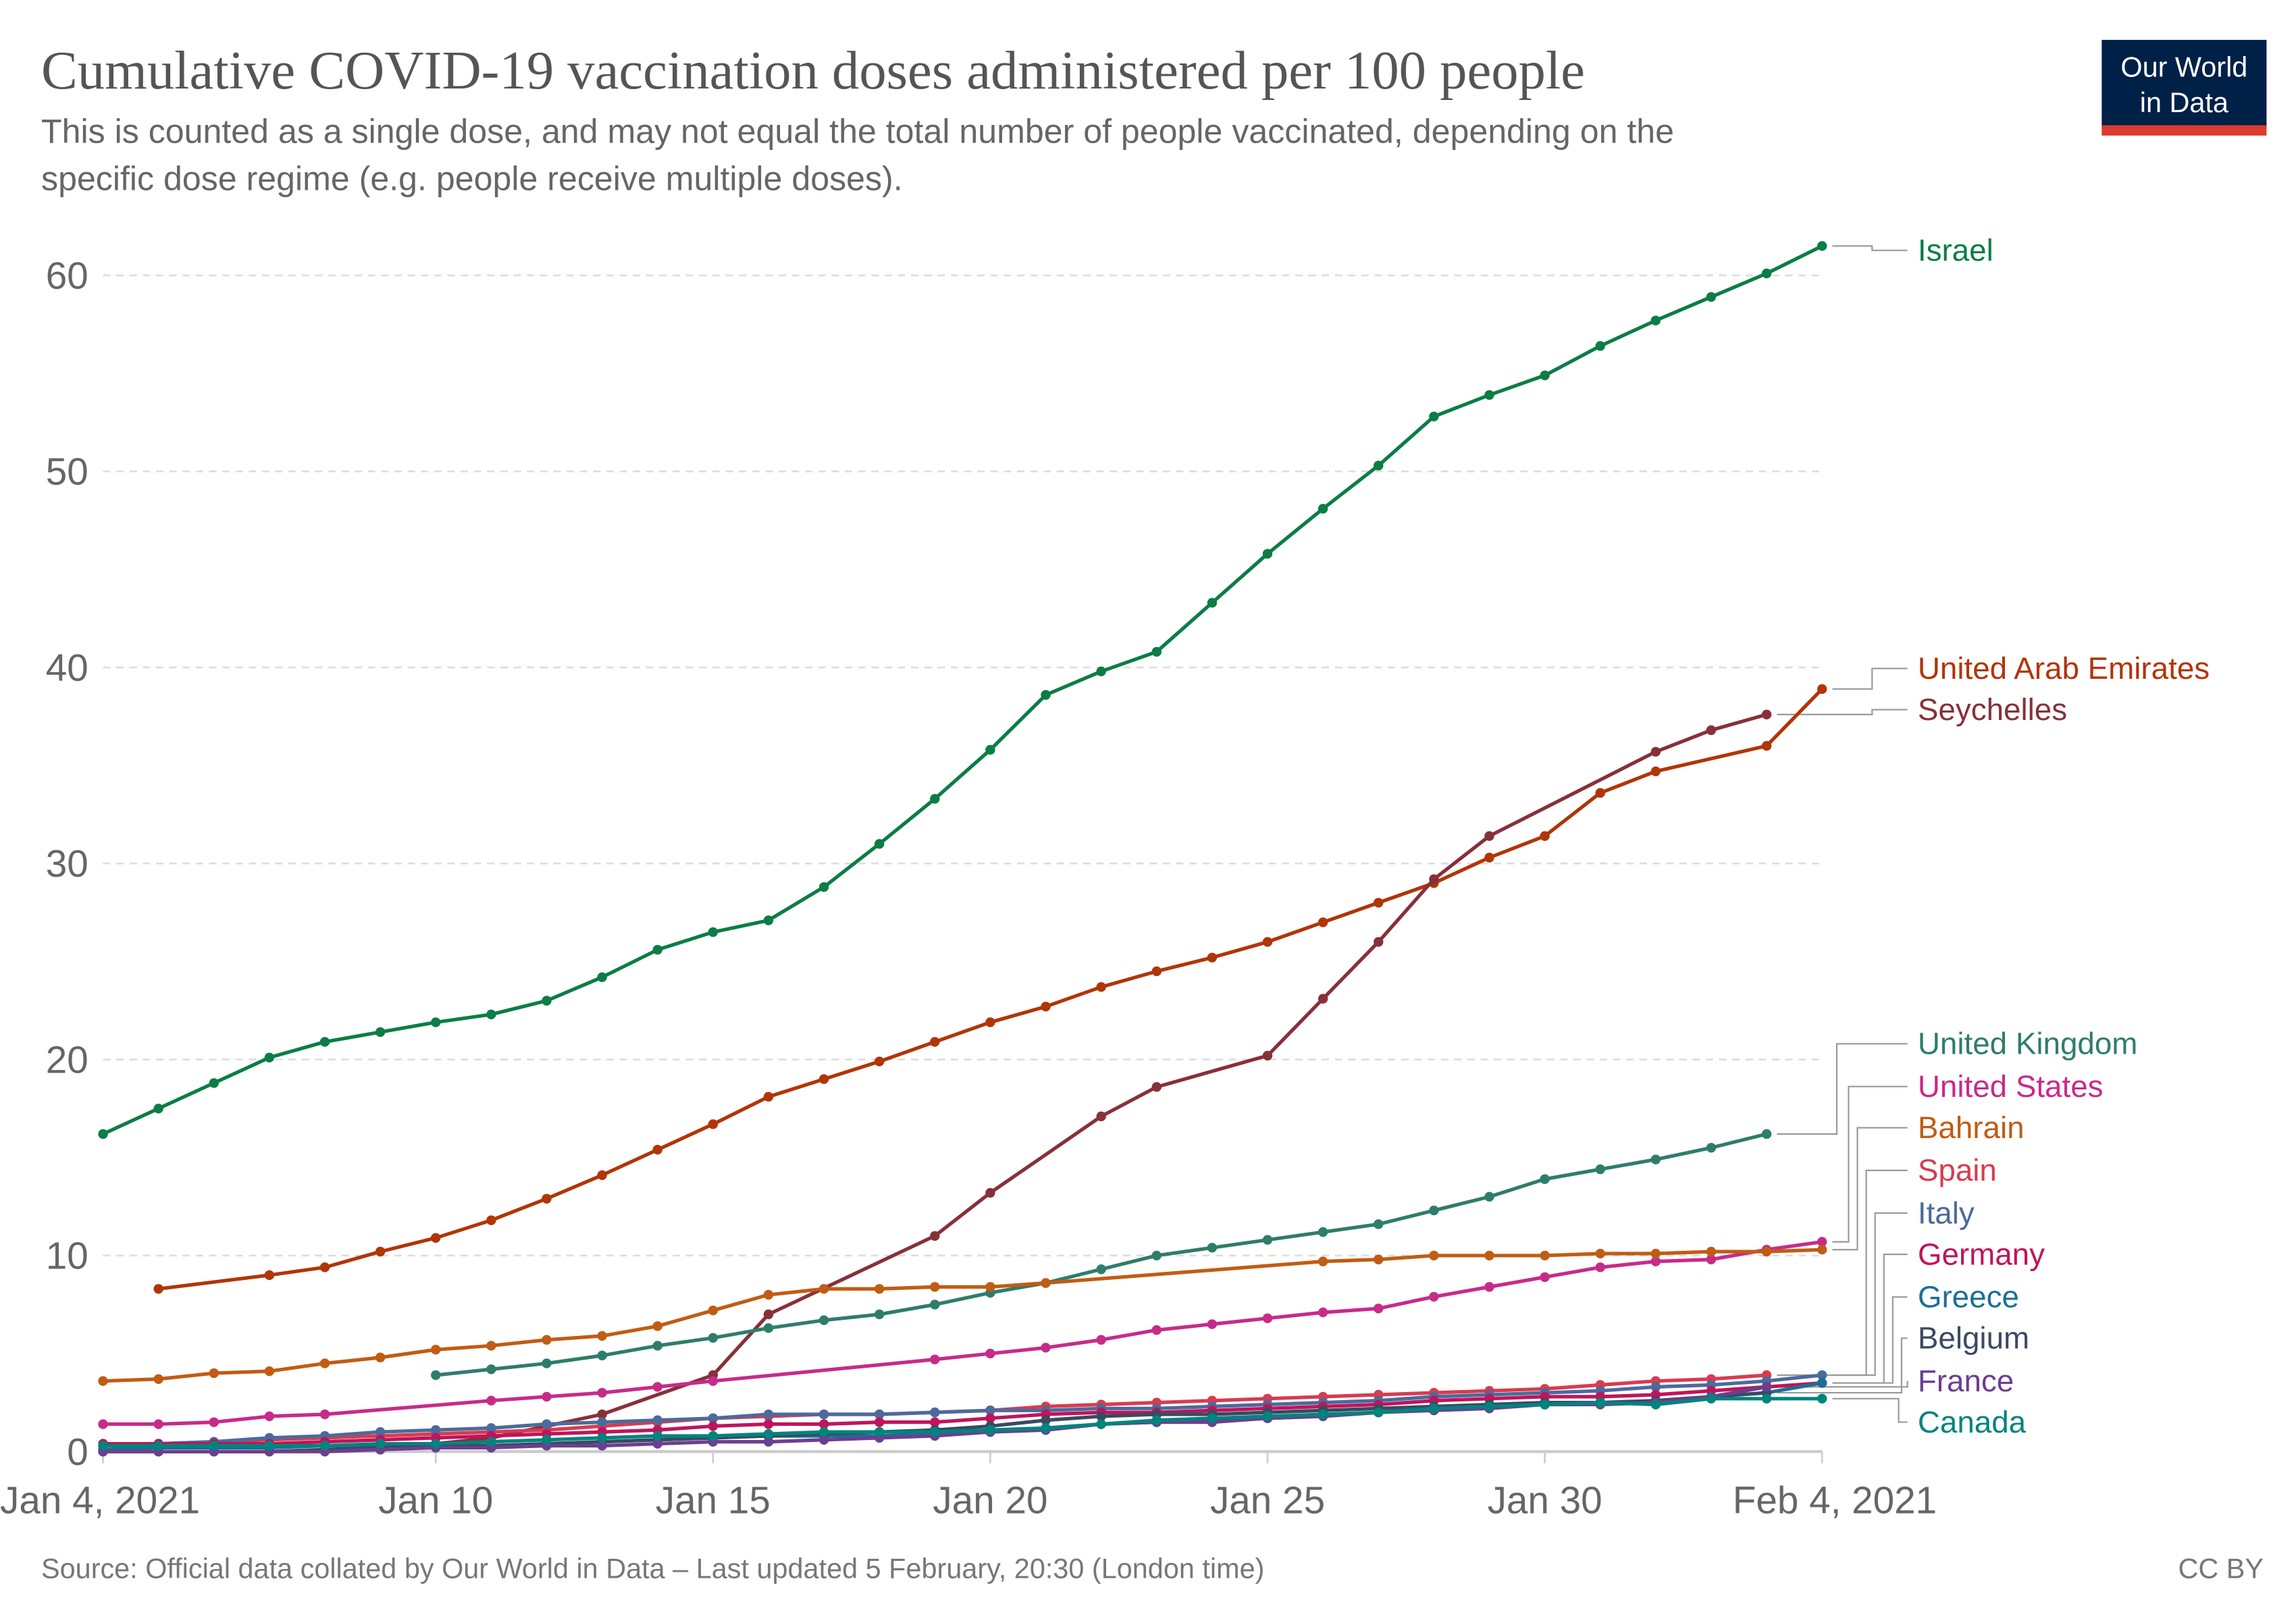 The image size is (2296, 1621). What do you see at coordinates (2011, 1086) in the screenshot?
I see `series-label: United States` at bounding box center [2011, 1086].